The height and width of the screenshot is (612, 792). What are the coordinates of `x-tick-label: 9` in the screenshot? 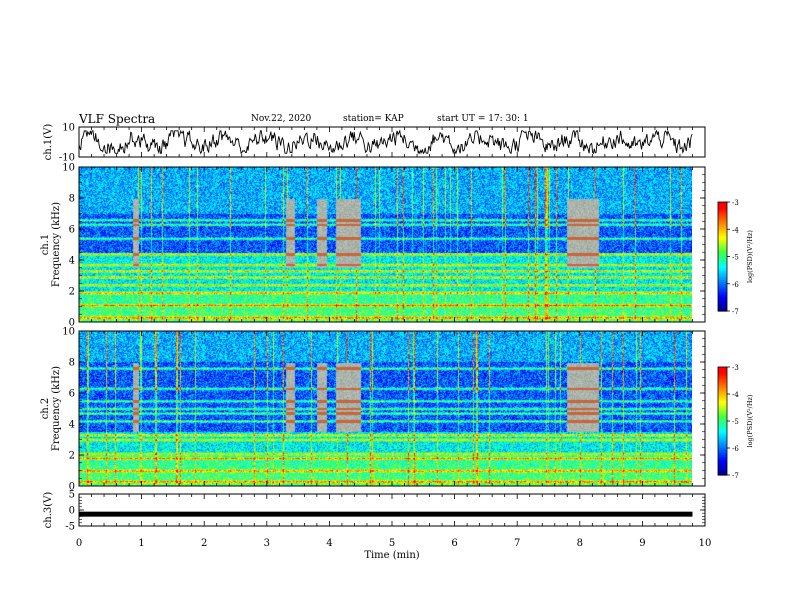 It's located at (642, 543).